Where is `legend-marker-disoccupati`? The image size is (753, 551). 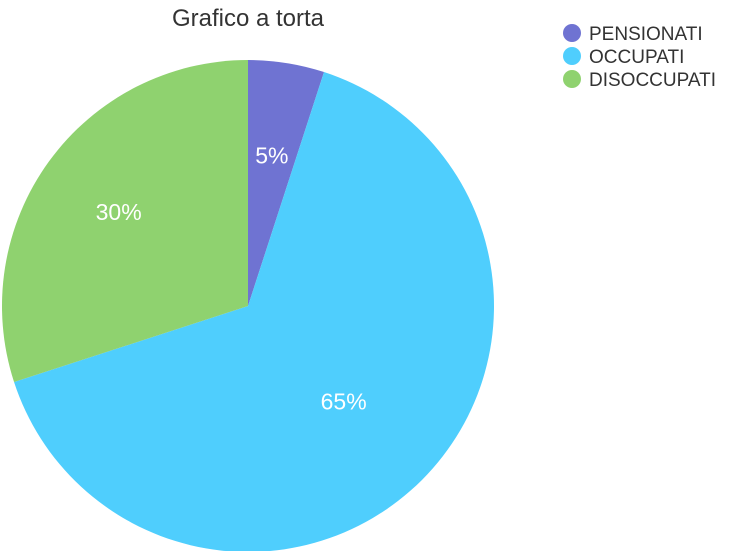
legend-marker-disoccupati is located at coordinates (572, 79).